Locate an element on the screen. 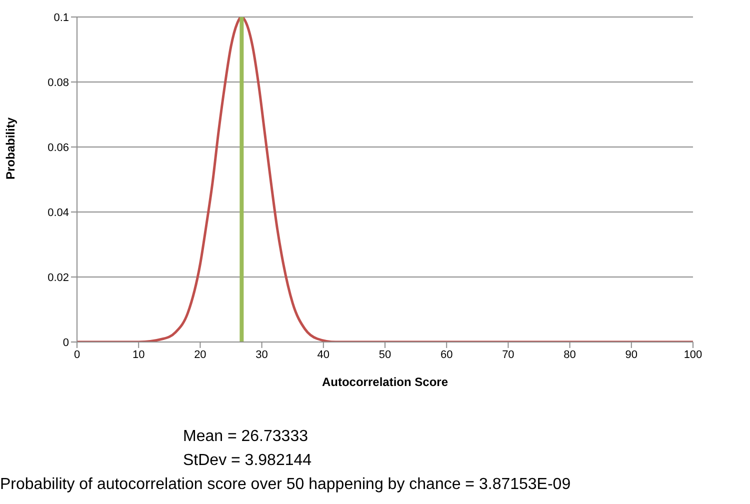 The image size is (750, 504). x-tick-label: 70 is located at coordinates (508, 354).